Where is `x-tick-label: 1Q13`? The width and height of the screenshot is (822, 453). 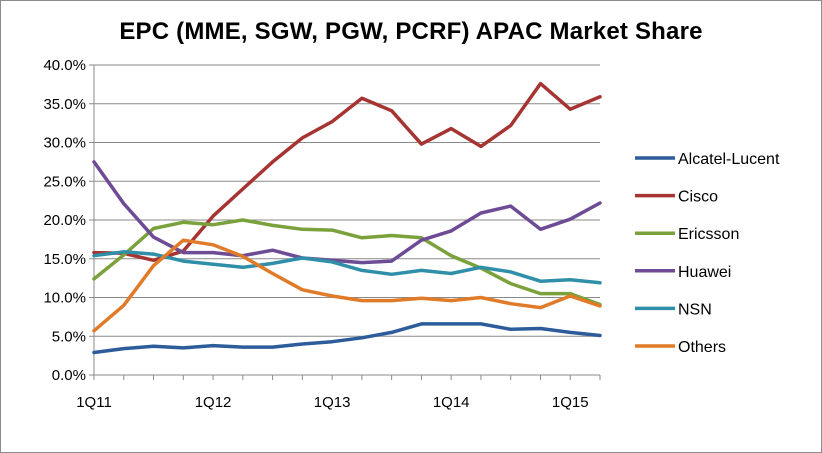 x-tick-label: 1Q13 is located at coordinates (332, 402).